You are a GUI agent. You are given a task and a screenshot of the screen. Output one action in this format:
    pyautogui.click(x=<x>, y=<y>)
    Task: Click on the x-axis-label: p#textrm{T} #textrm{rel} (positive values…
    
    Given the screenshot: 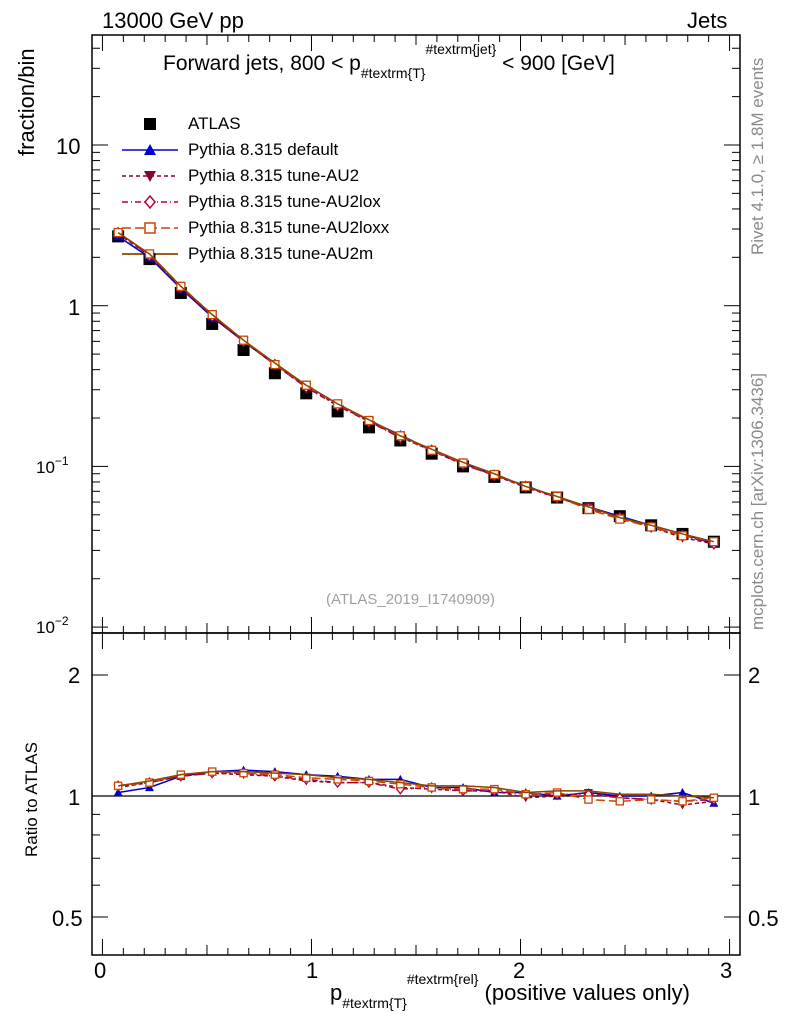 What is the action you would take?
    pyautogui.click(x=510, y=991)
    